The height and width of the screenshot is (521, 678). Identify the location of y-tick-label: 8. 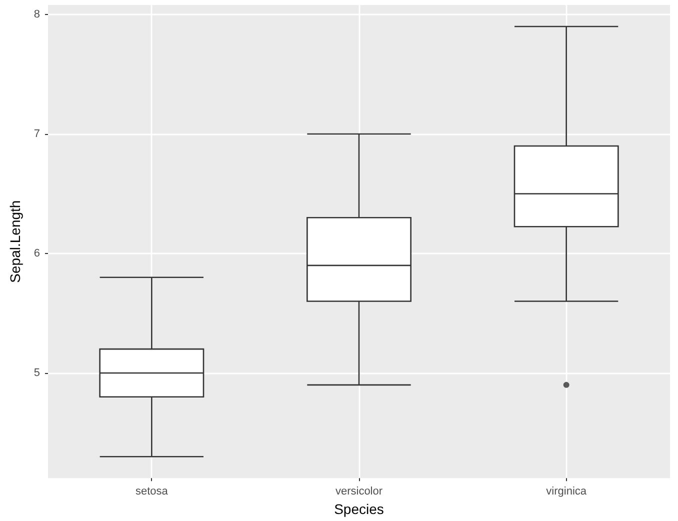
(37, 14).